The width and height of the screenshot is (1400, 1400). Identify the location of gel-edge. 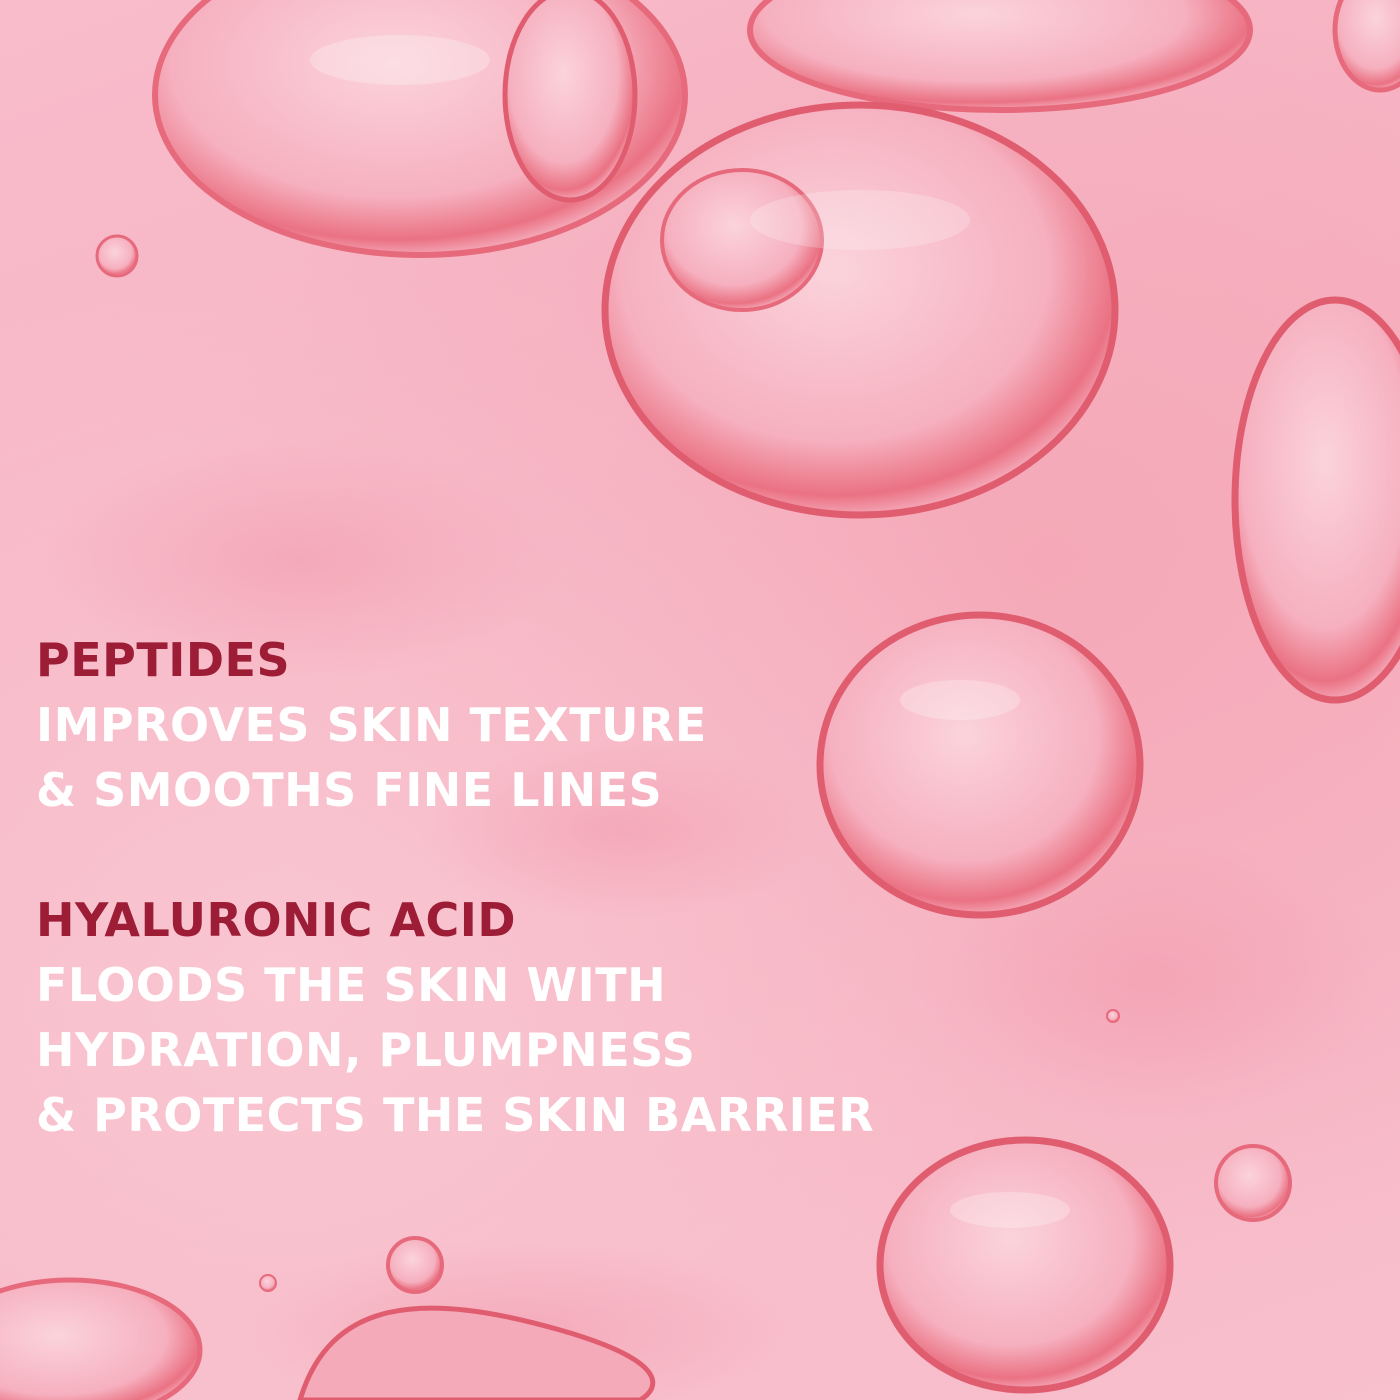
(476, 1352).